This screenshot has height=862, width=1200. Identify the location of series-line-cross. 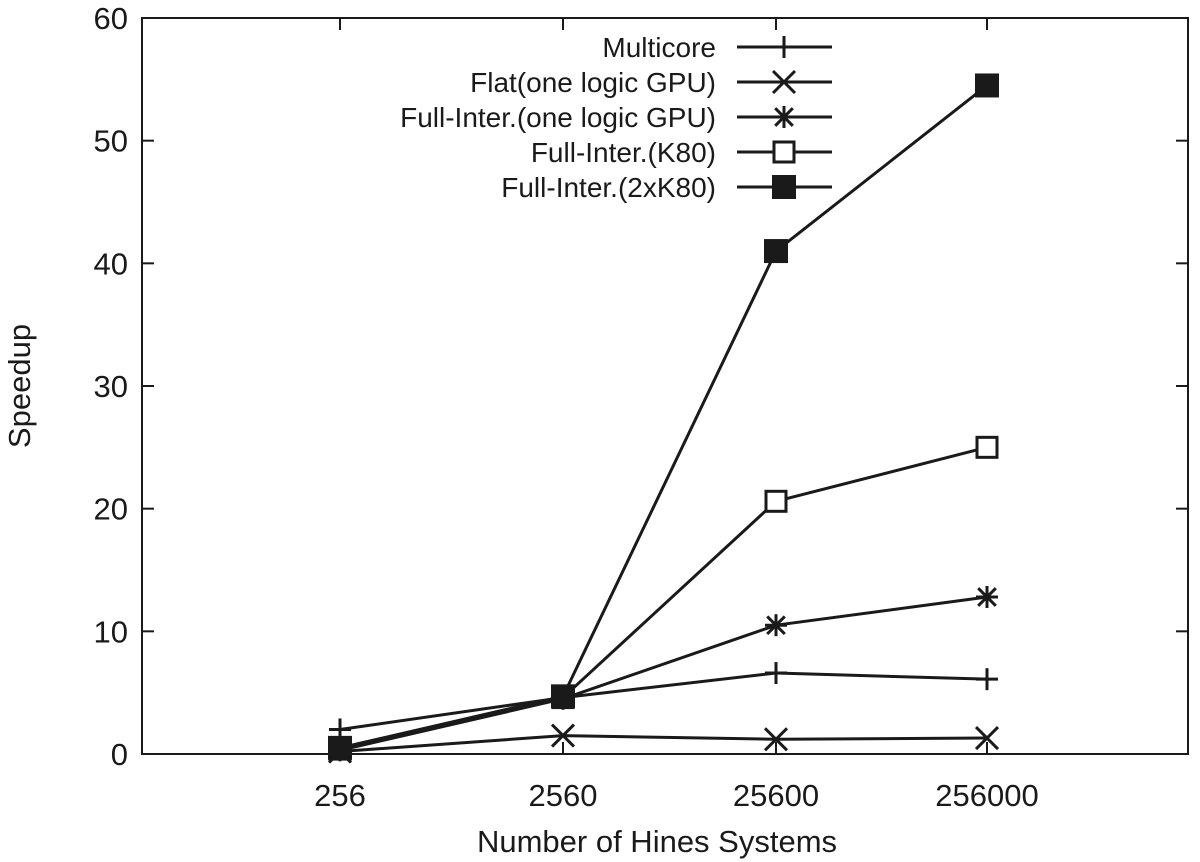
(663, 744).